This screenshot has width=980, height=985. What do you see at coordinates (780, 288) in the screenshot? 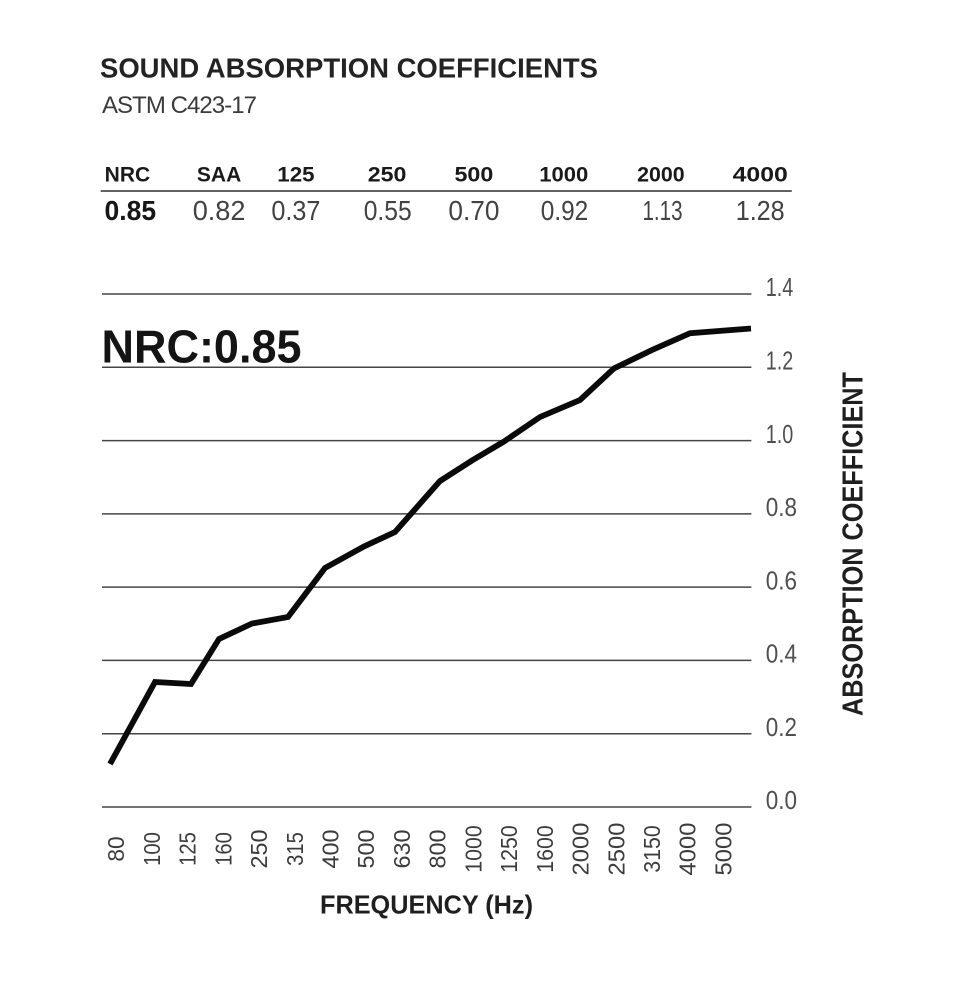
I see `svg-text: 1.4` at bounding box center [780, 288].